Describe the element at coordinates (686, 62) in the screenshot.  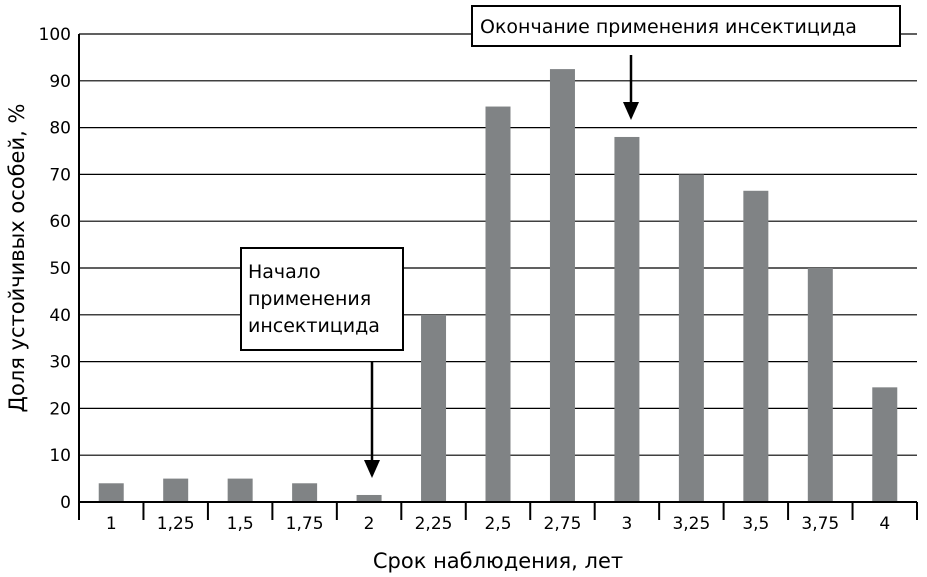
I see `annotation-end: Окончание применения инсектицида` at that location.